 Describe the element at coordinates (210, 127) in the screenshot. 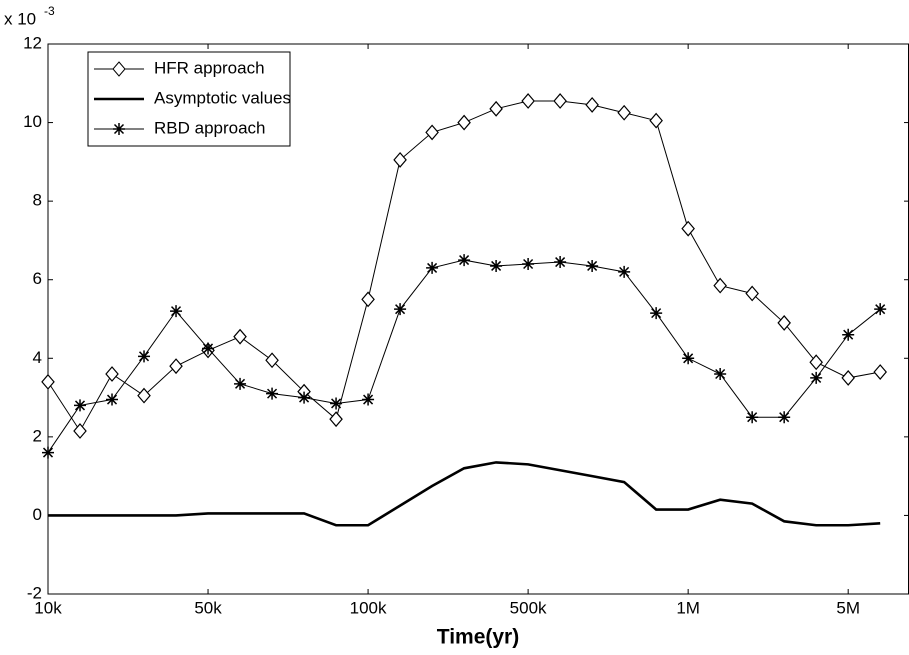

I see `legend-label: RBD approach` at that location.